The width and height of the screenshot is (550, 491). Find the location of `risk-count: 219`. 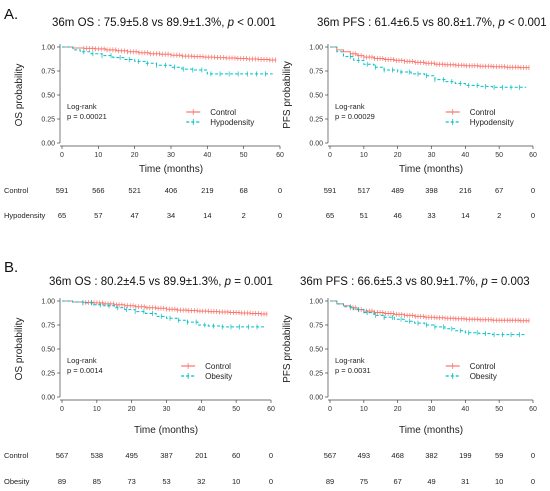

risk-count: 219 is located at coordinates (207, 190).